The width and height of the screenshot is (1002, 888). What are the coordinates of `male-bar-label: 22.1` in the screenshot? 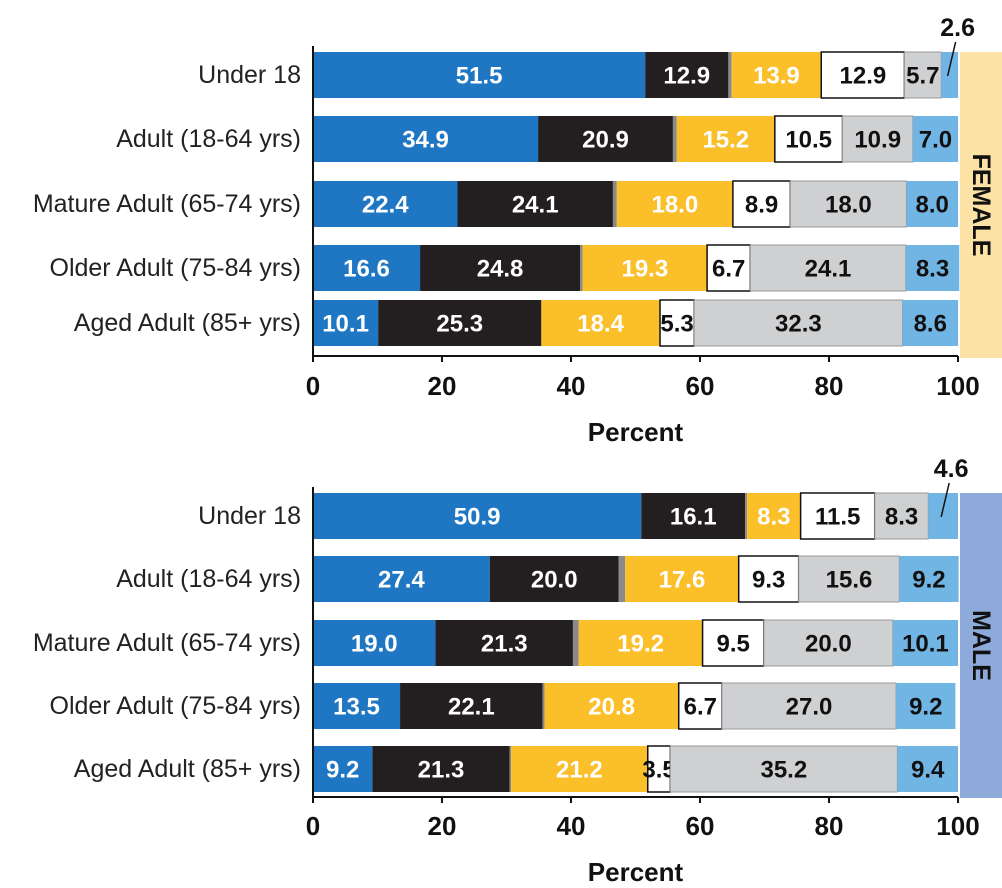 It's located at (471, 707).